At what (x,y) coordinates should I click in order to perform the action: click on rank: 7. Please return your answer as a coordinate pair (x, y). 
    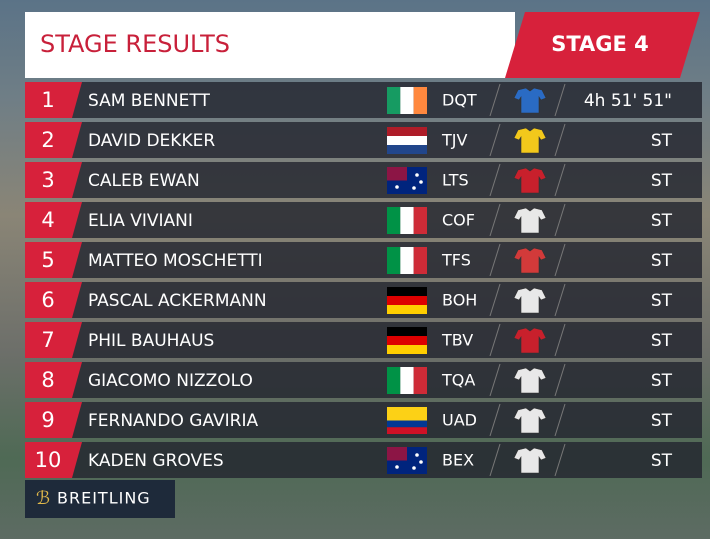
    Looking at the image, I should click on (47, 340).